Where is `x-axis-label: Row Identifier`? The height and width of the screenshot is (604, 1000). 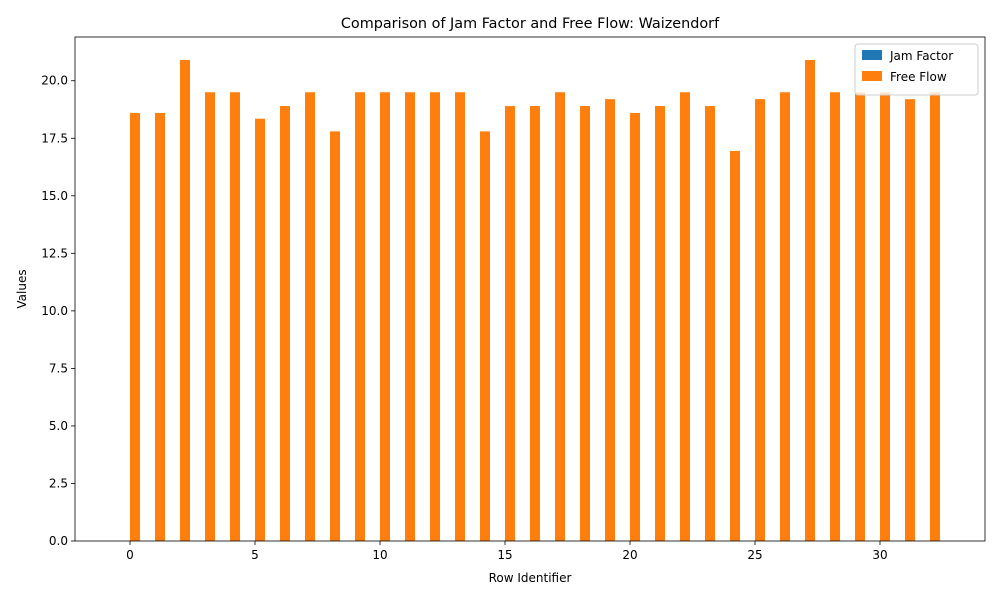 x-axis-label: Row Identifier is located at coordinates (530, 578).